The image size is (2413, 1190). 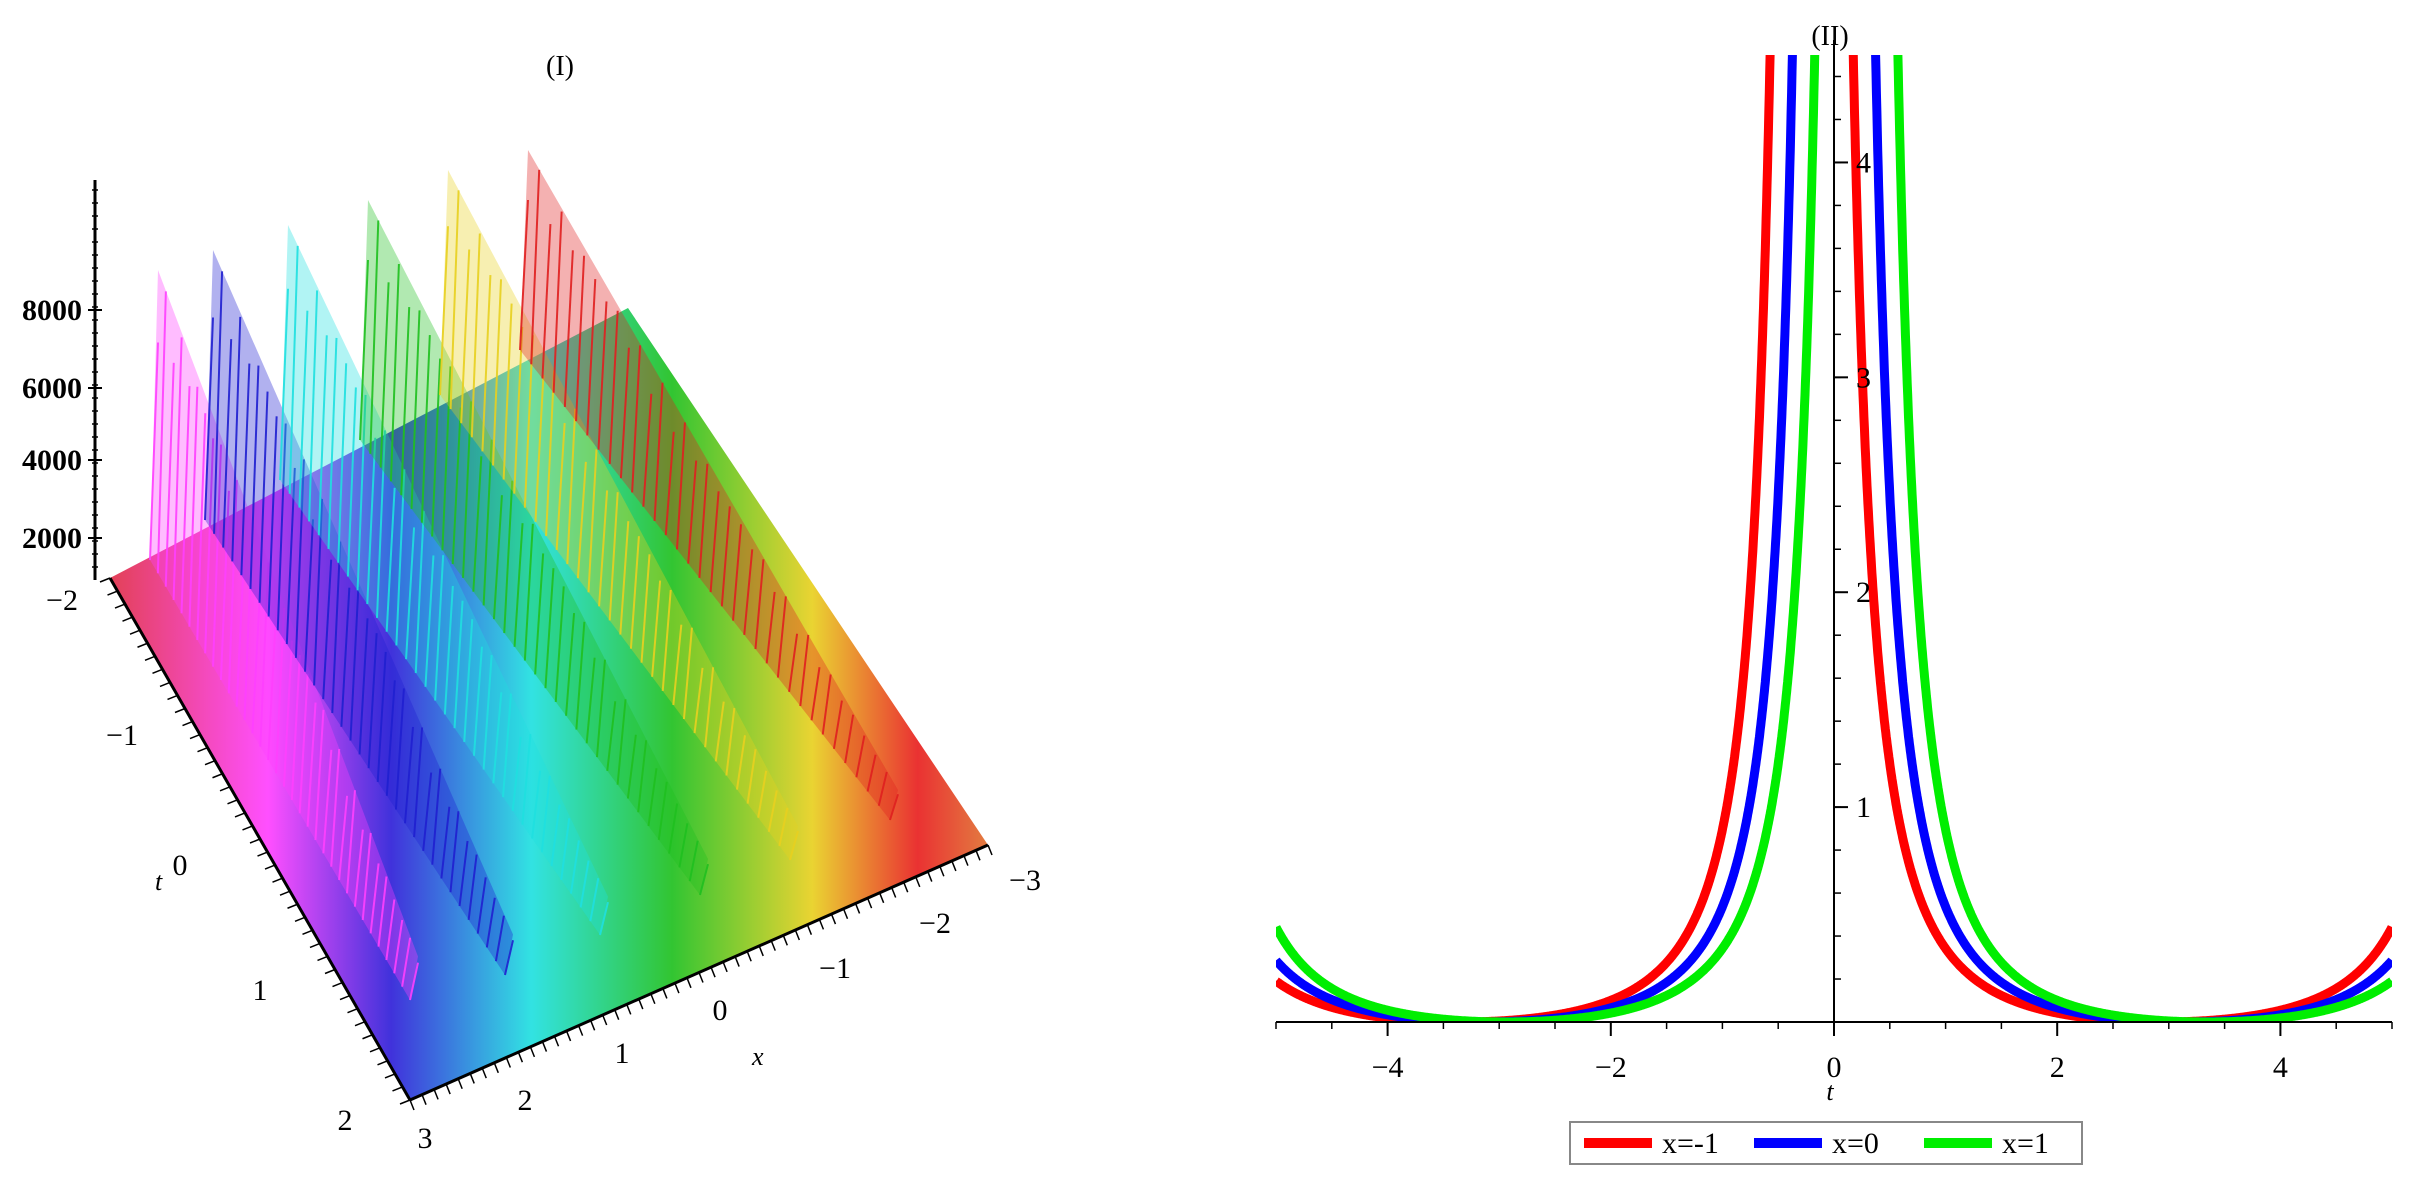 I want to click on y-tick-label: 3, so click(x=1863, y=377).